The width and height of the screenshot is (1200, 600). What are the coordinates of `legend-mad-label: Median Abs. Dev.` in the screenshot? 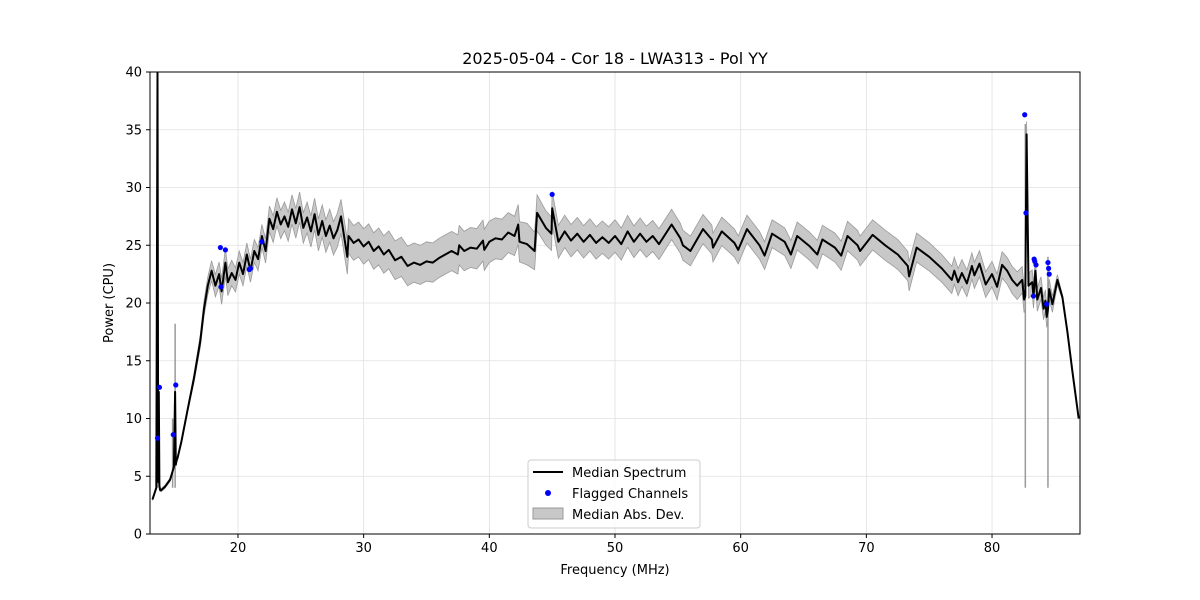 It's located at (628, 515).